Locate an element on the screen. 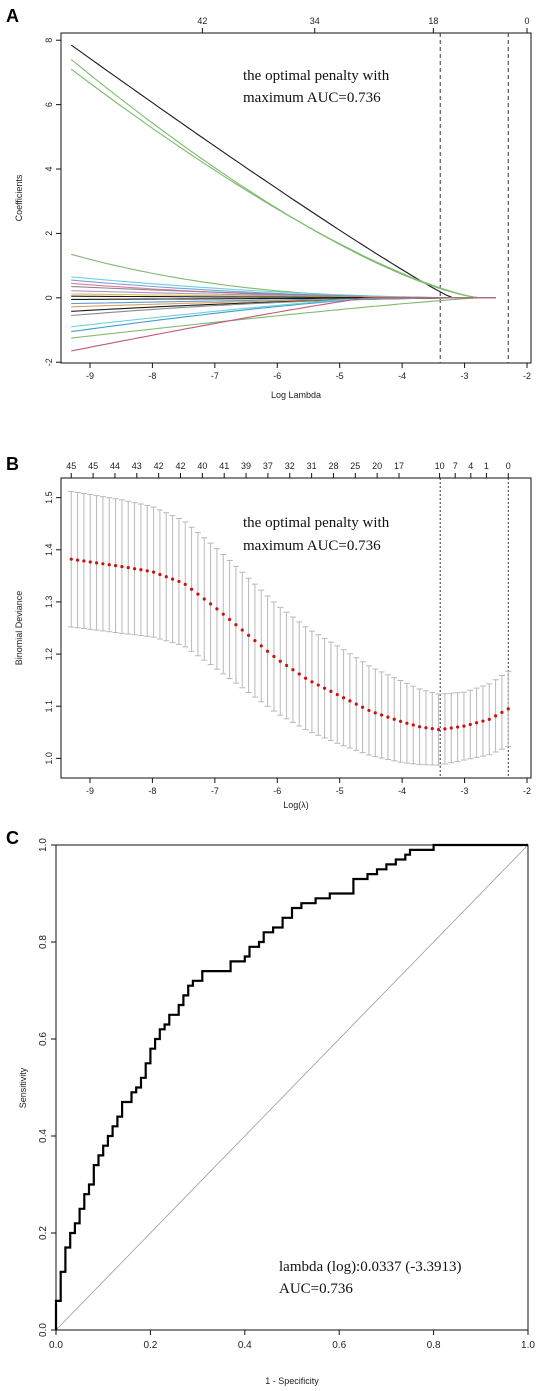  panel-b-x-tick-label-5: -4 is located at coordinates (402, 791).